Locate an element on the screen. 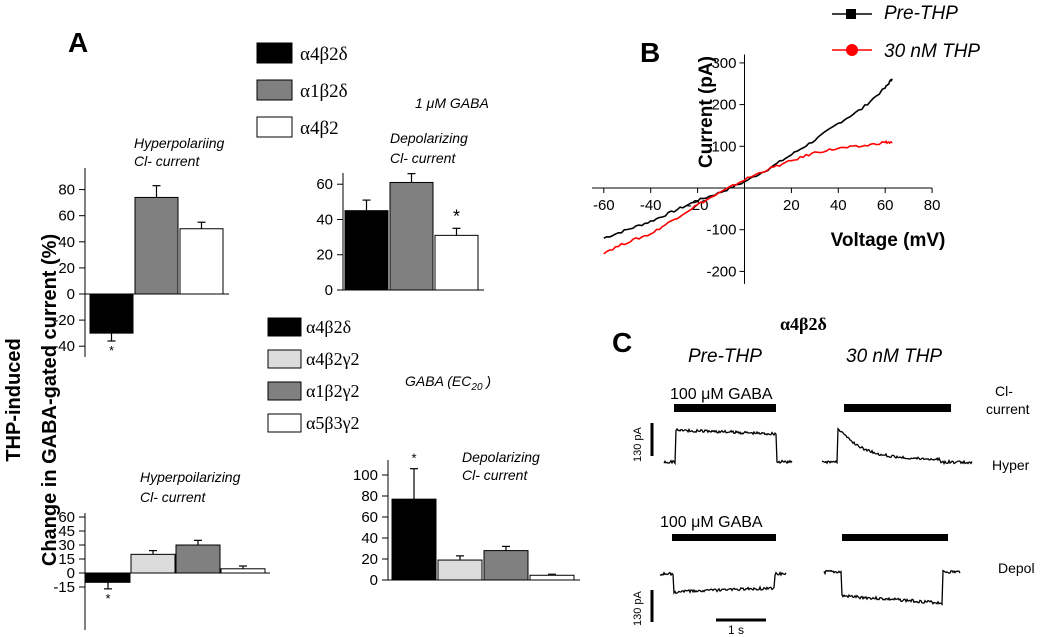 This screenshot has width=1050, height=637. scale-bar-label: 130 pA is located at coordinates (638, 444).